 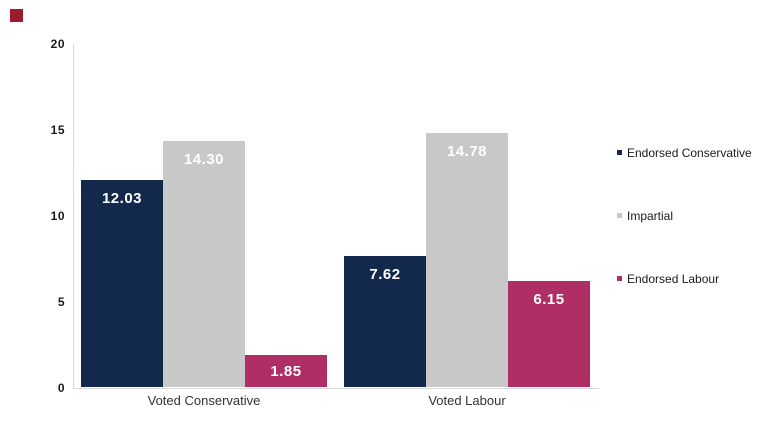 I want to click on x-category-label-voted-labour: Voted Labour, so click(x=467, y=400).